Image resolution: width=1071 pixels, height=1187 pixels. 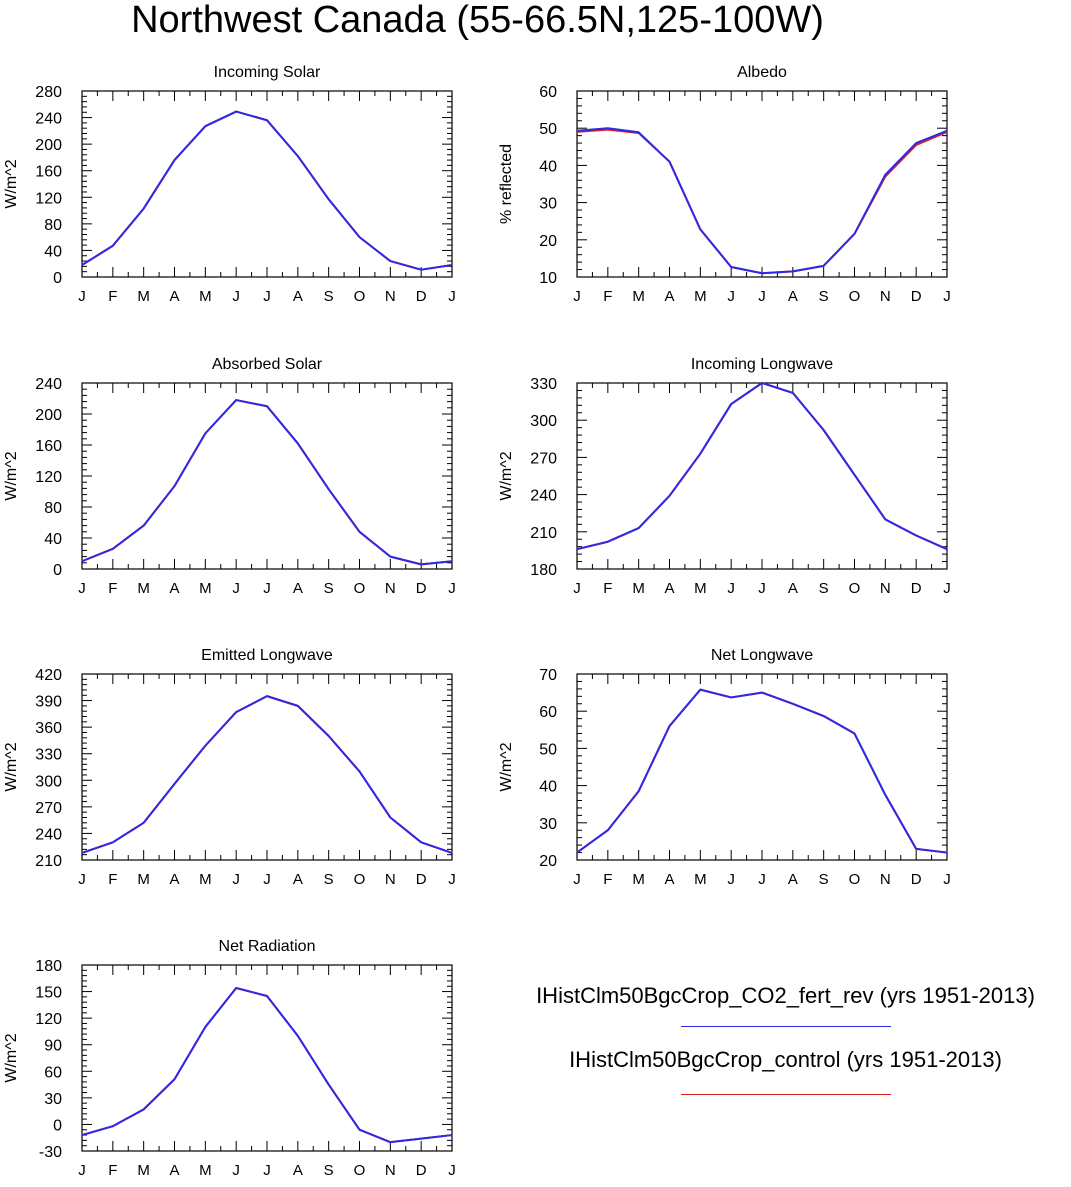 What do you see at coordinates (48, 415) in the screenshot?
I see `y-tick-label: 200` at bounding box center [48, 415].